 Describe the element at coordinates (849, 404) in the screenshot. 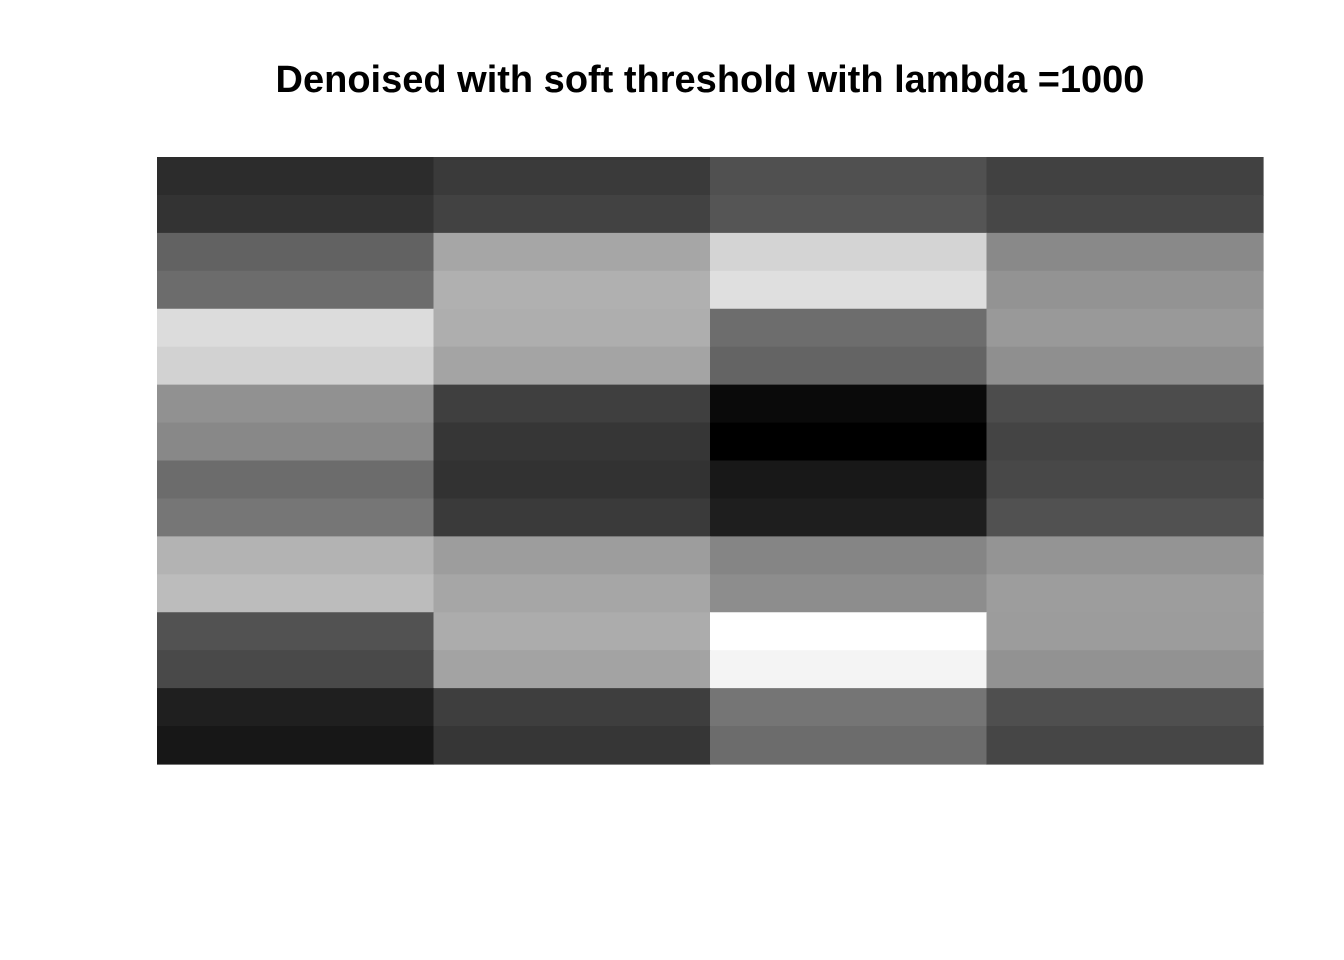

I see `heatmap-cell-r7-c3` at that location.